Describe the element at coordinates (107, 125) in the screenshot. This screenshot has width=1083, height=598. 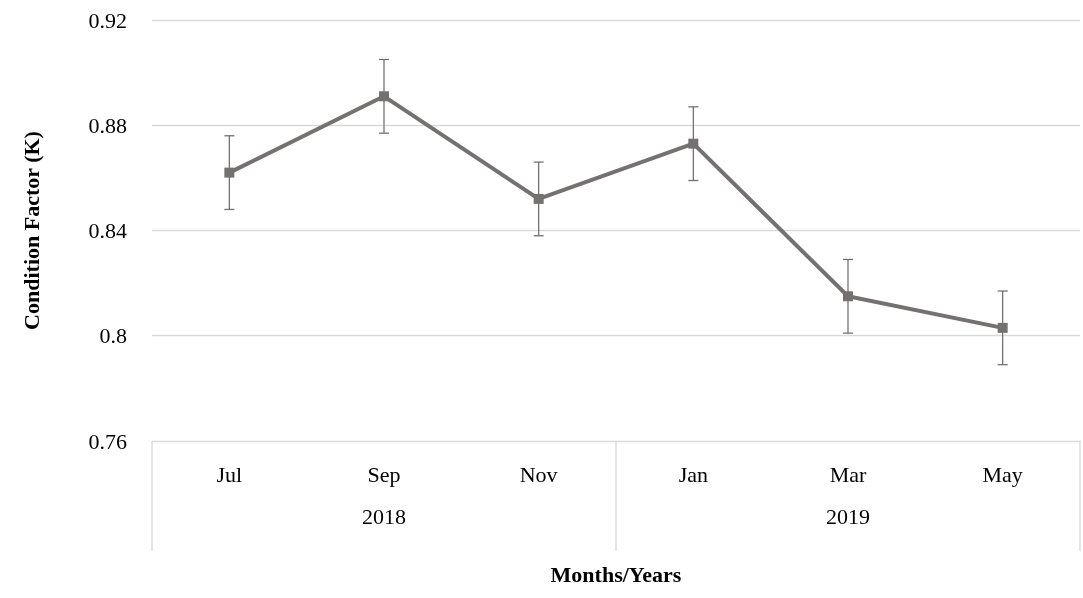
I see `y-tick-label: 0.88` at that location.